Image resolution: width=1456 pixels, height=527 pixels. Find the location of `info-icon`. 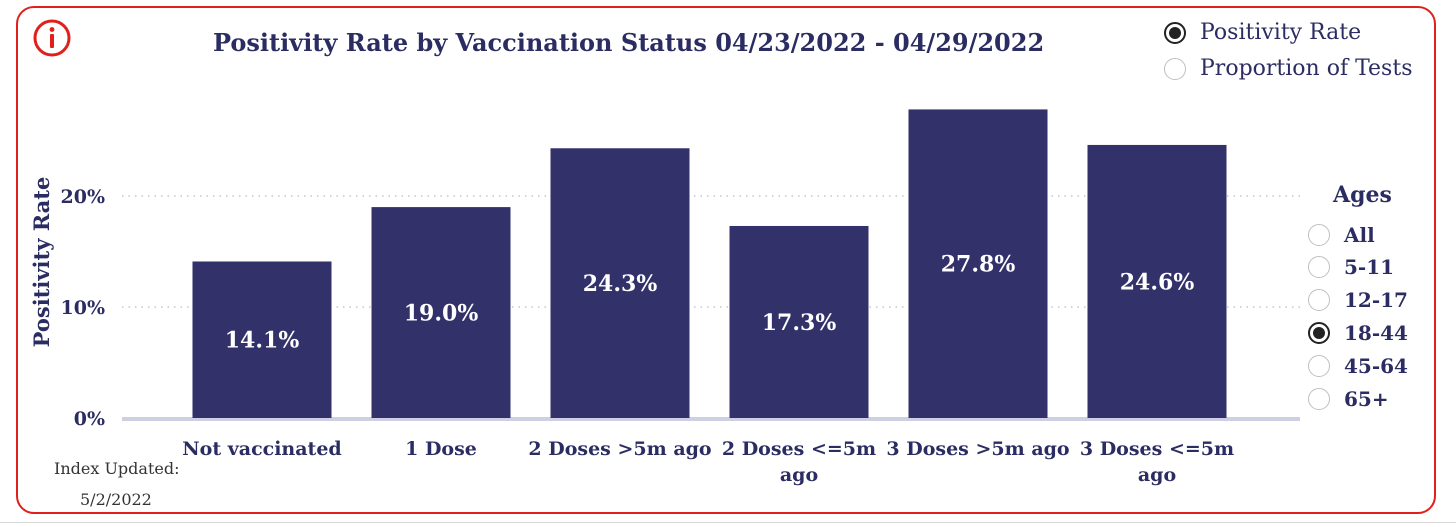

info-icon is located at coordinates (52, 38).